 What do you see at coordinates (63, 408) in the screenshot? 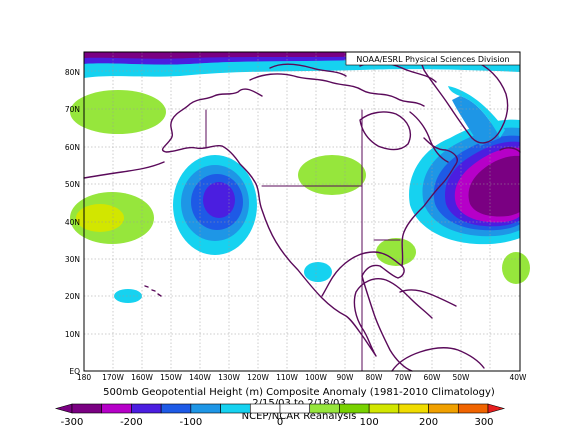
I see `colorbar-arrow-low` at bounding box center [63, 408].